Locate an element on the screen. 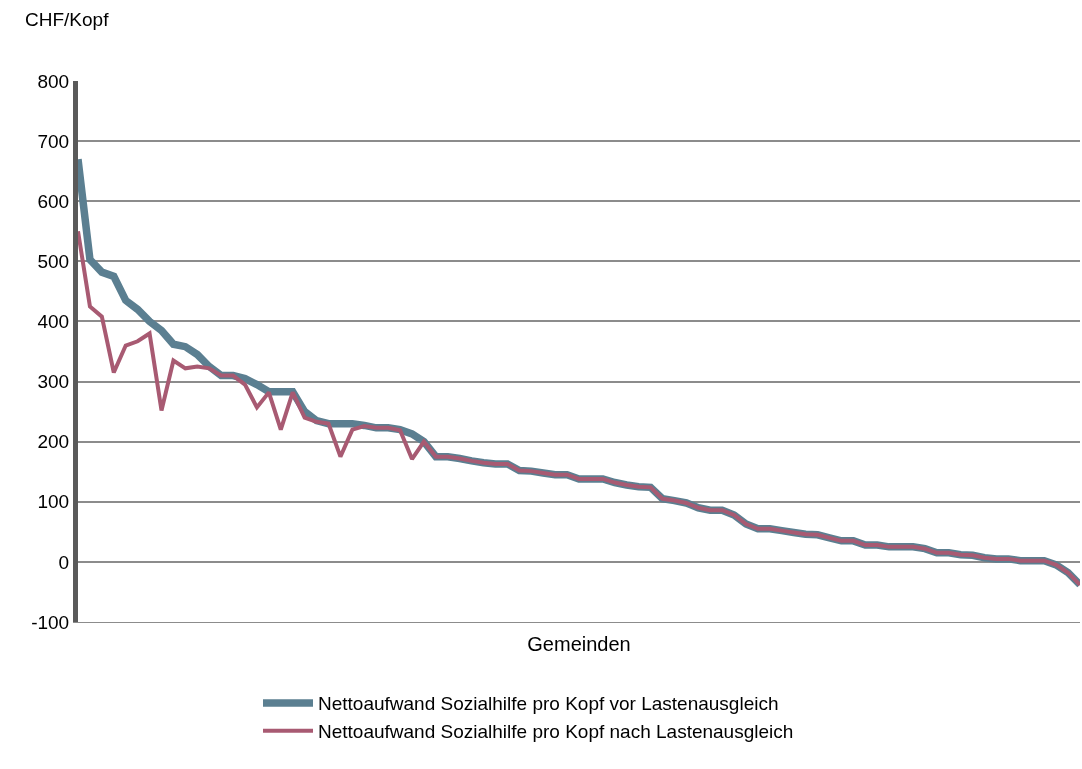 This screenshot has height=769, width=1082. x-axis-title: Gemeinden is located at coordinates (579, 643).